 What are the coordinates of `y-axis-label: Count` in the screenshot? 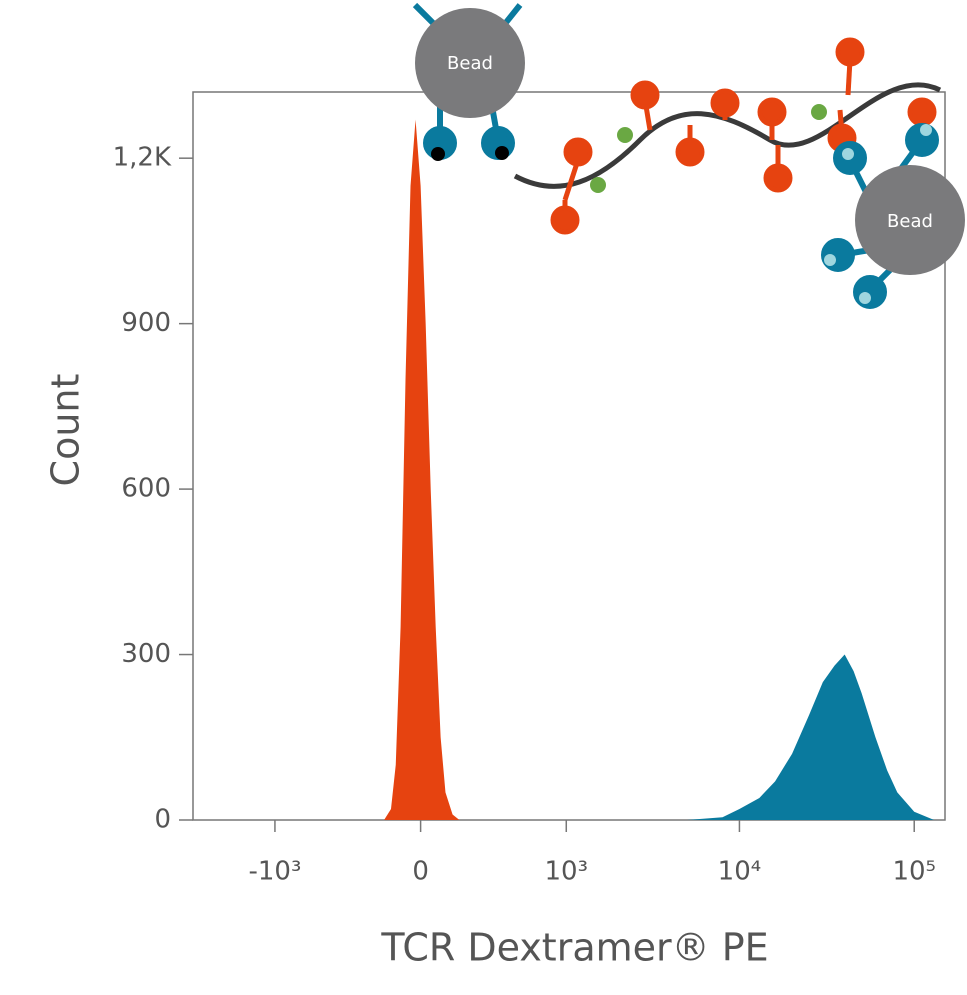 It's located at (66, 430).